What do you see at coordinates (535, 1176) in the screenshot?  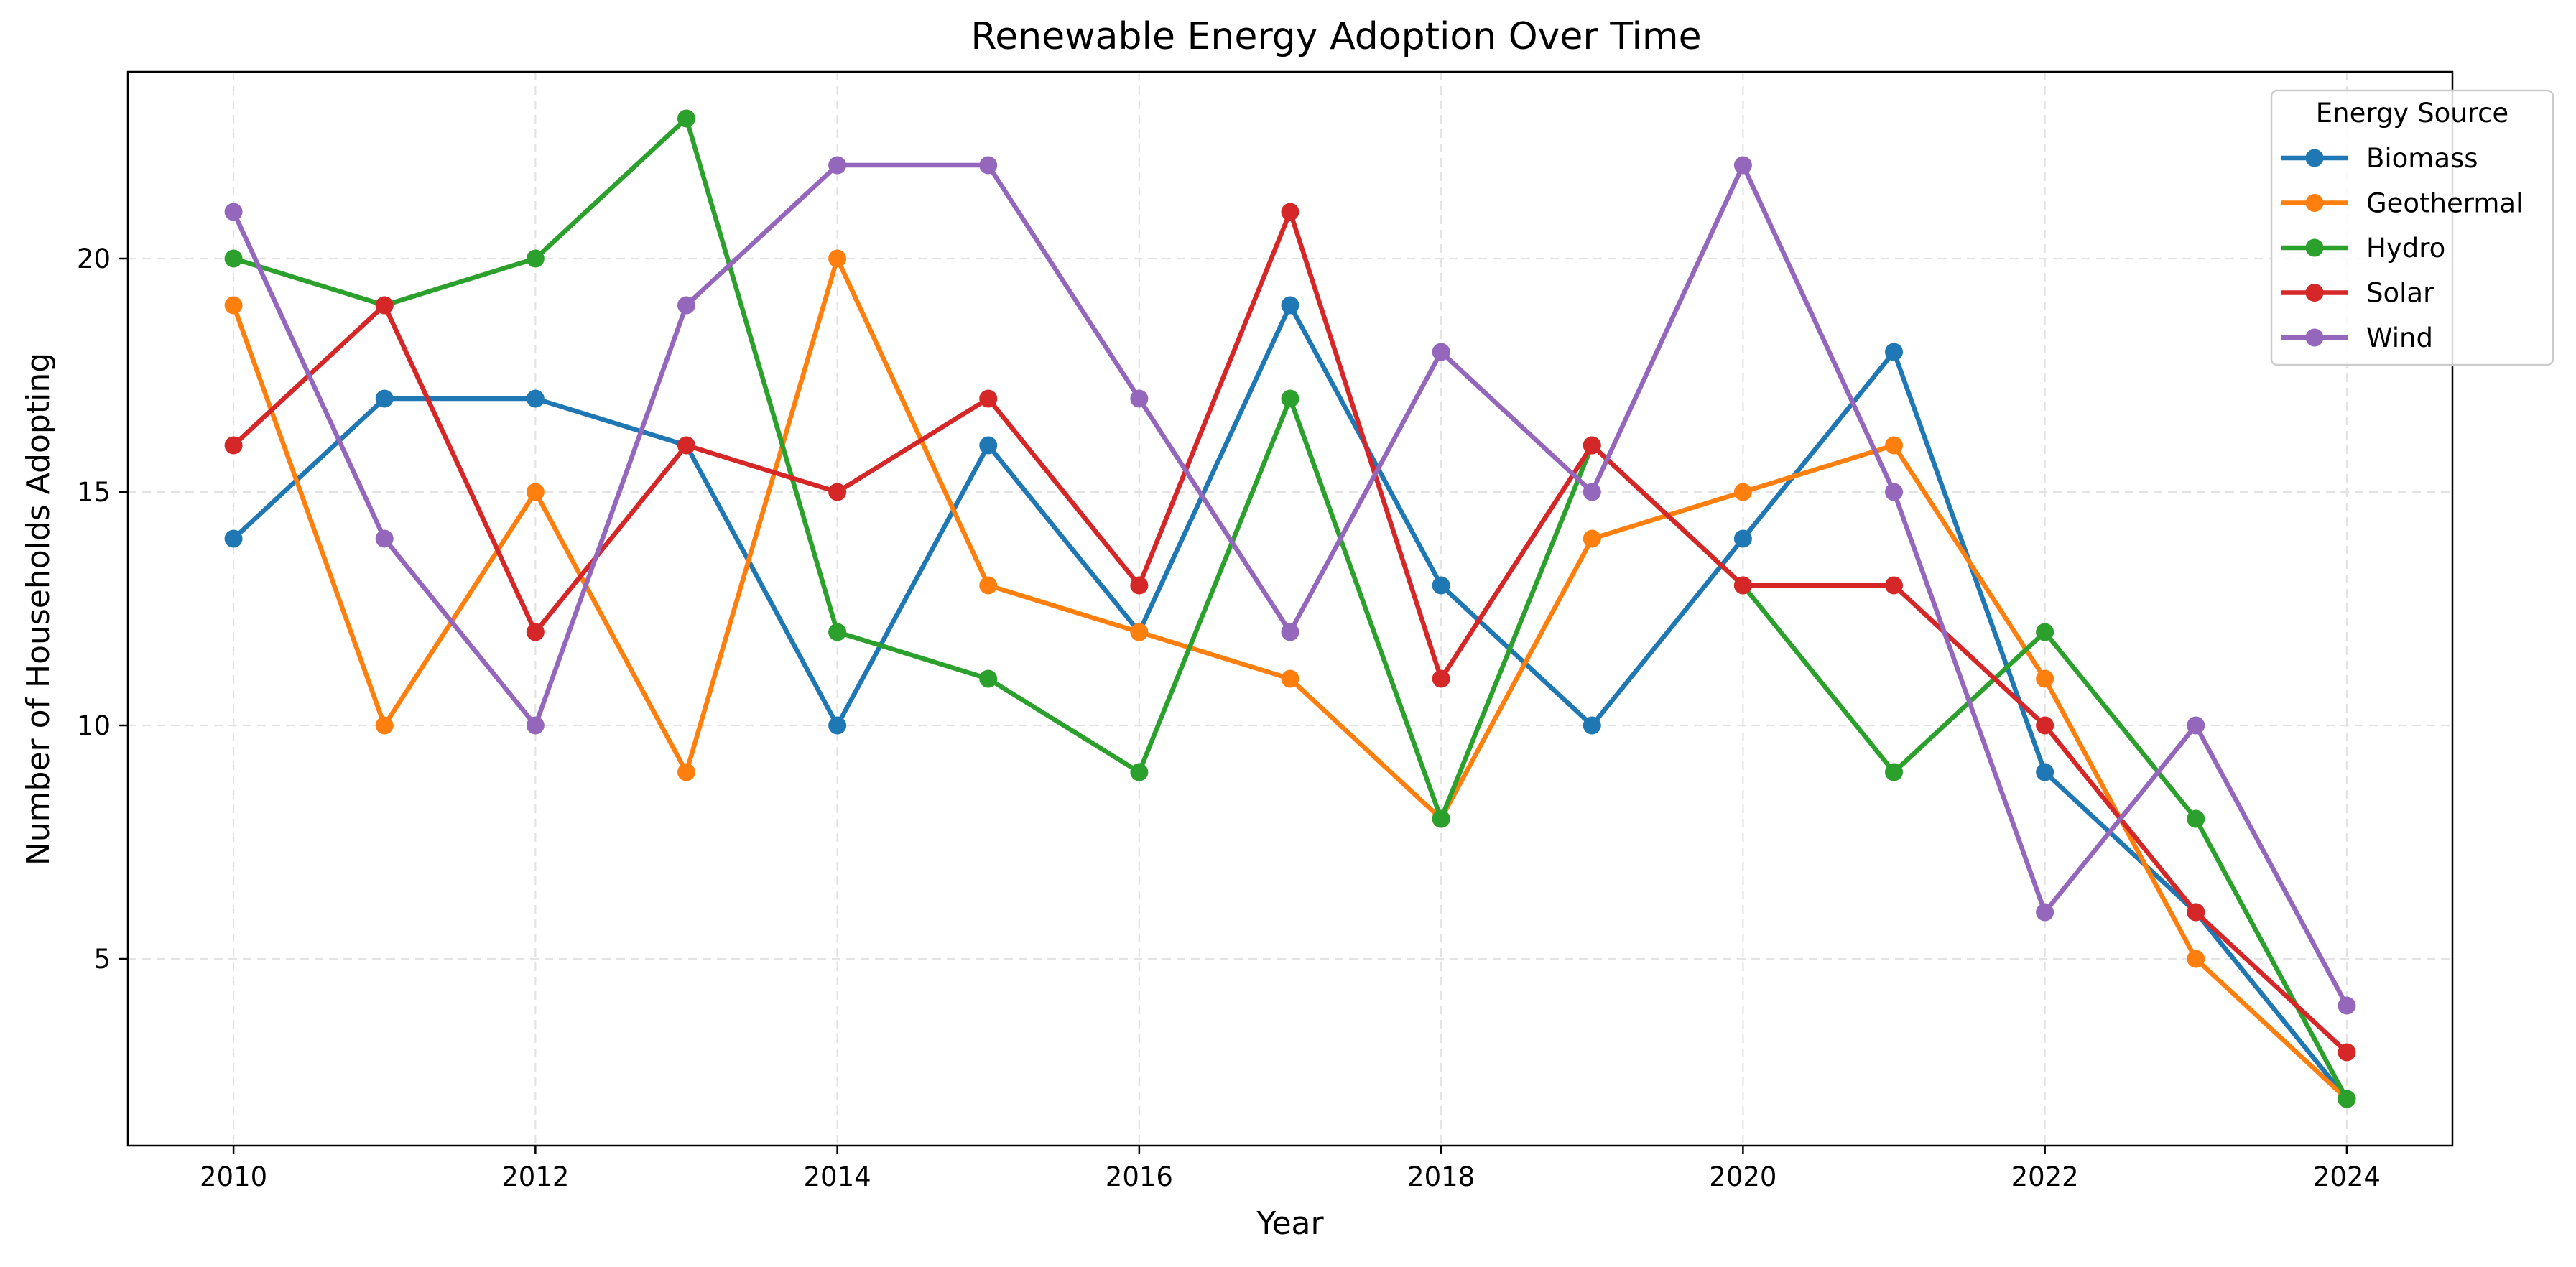 I see `x-tick-label: 2012` at bounding box center [535, 1176].